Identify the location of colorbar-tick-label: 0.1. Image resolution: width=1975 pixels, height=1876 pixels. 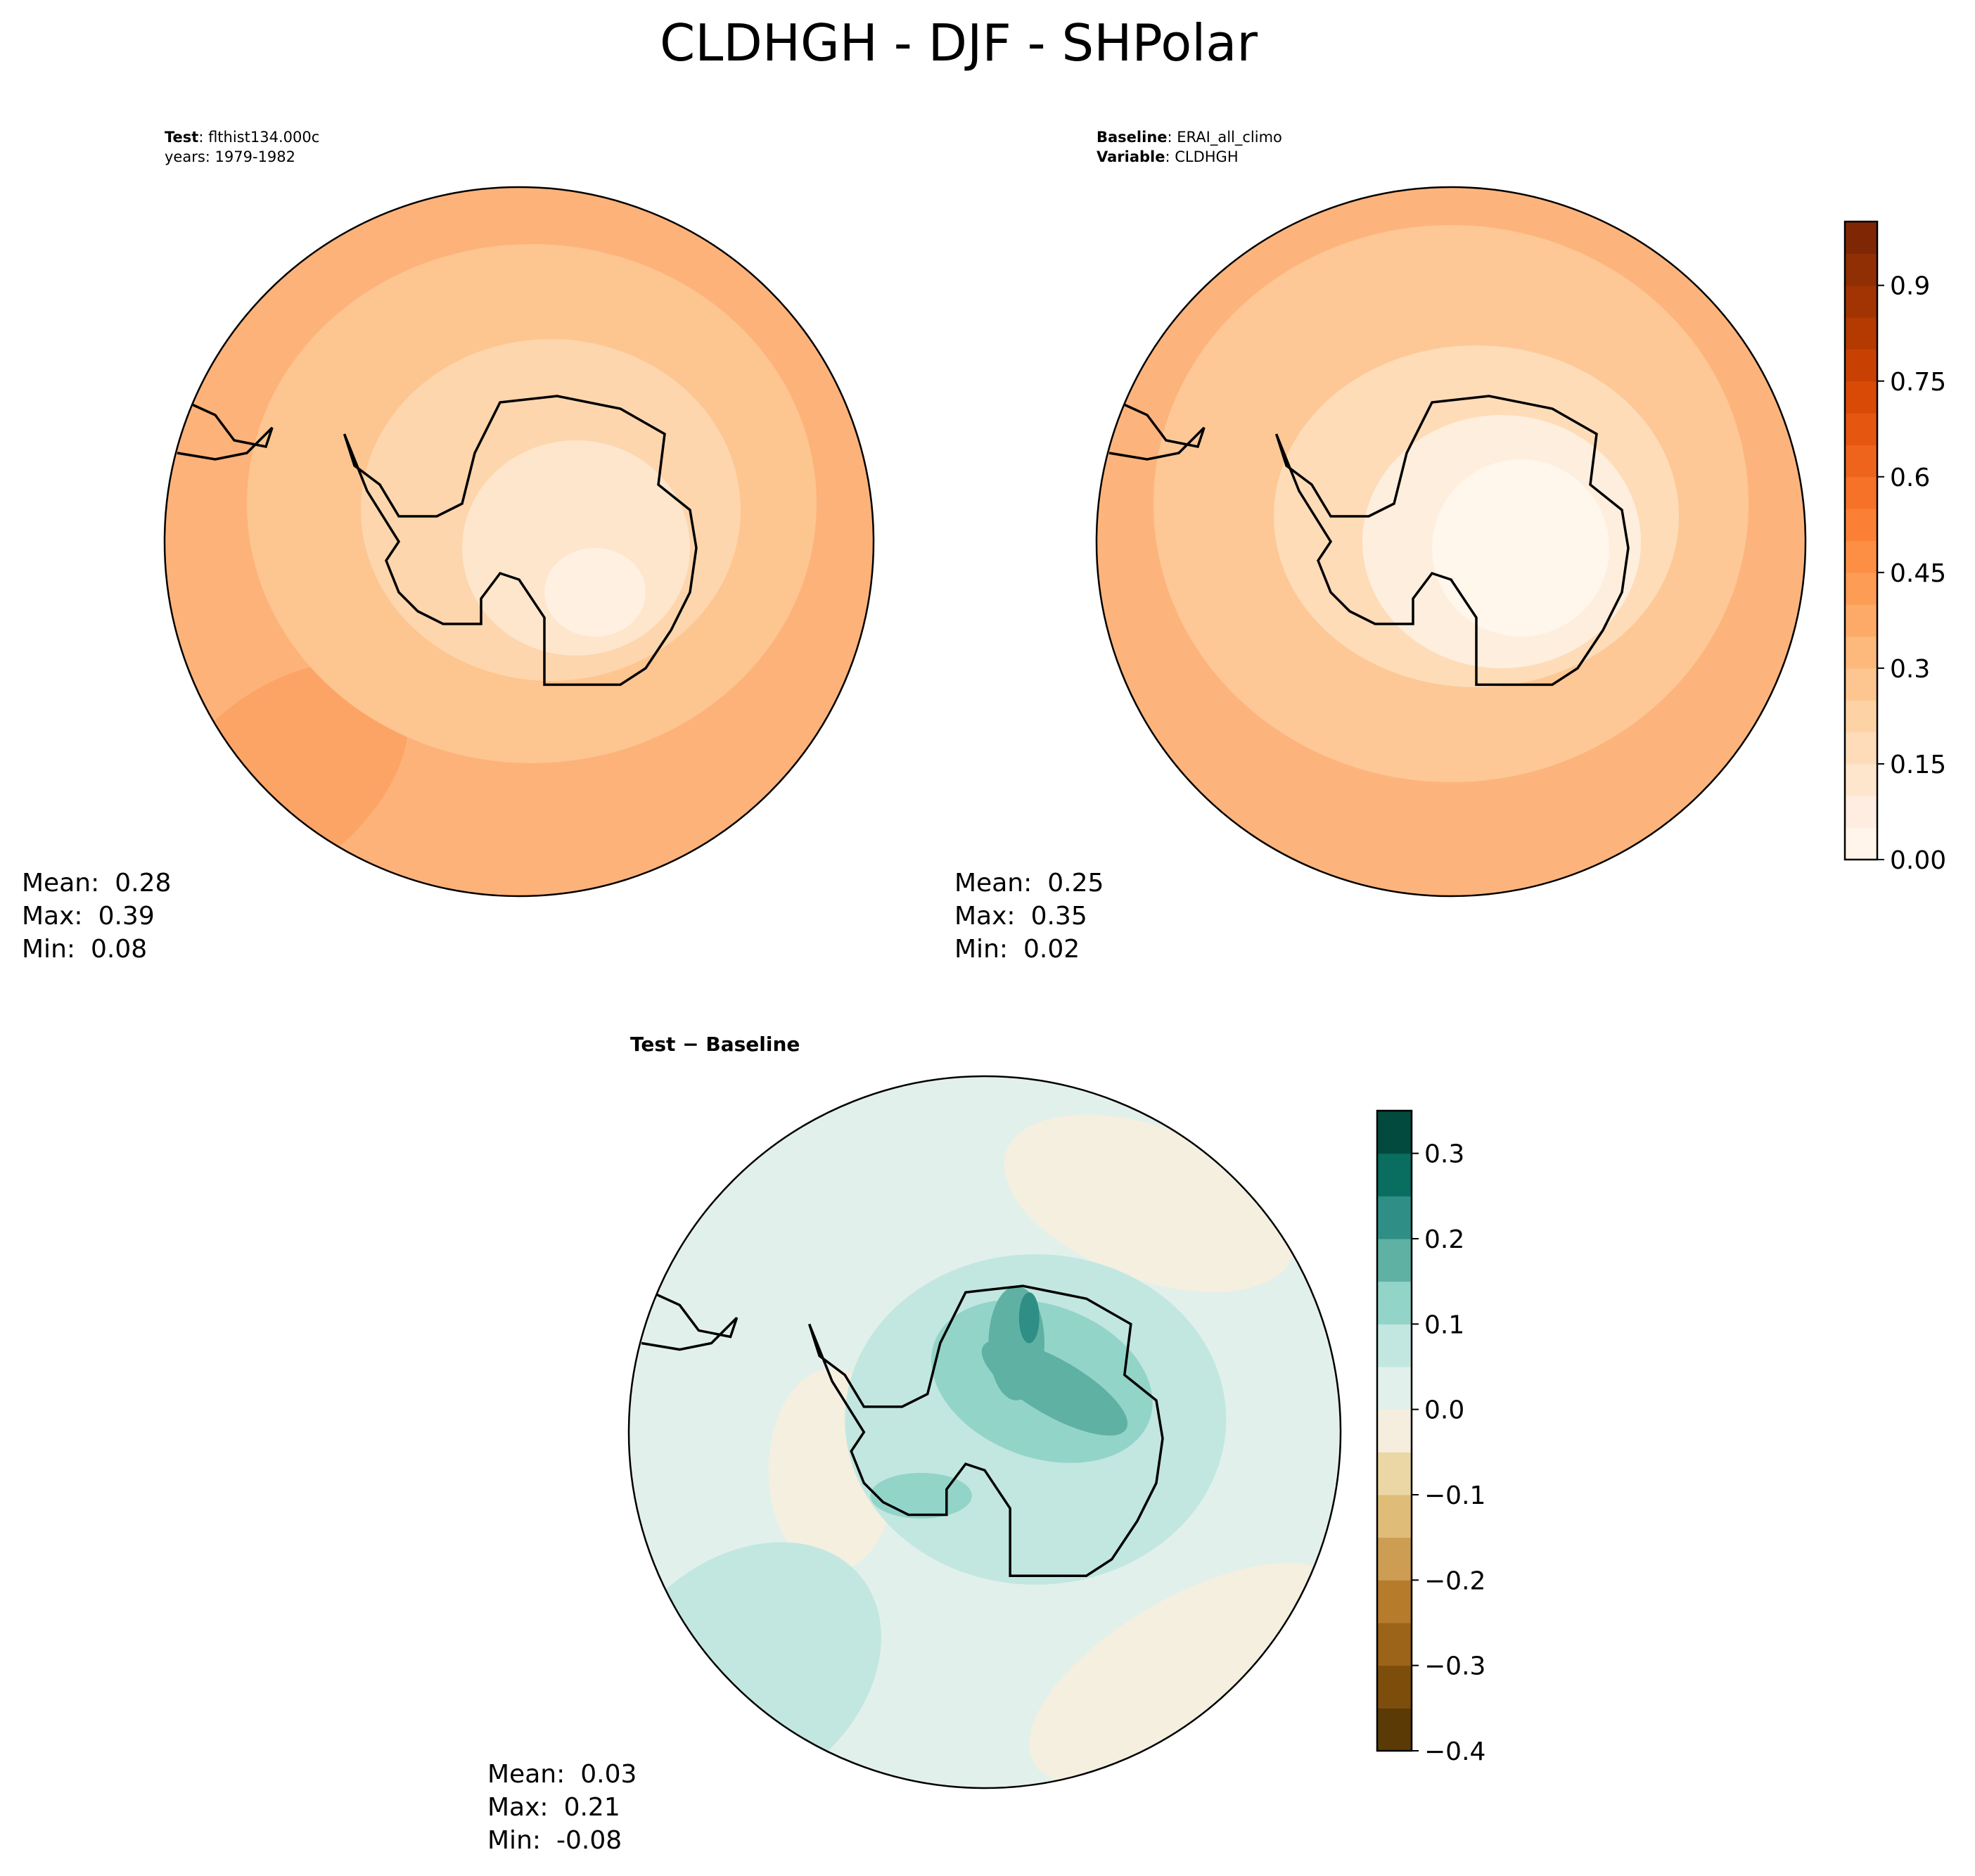
(1444, 1324).